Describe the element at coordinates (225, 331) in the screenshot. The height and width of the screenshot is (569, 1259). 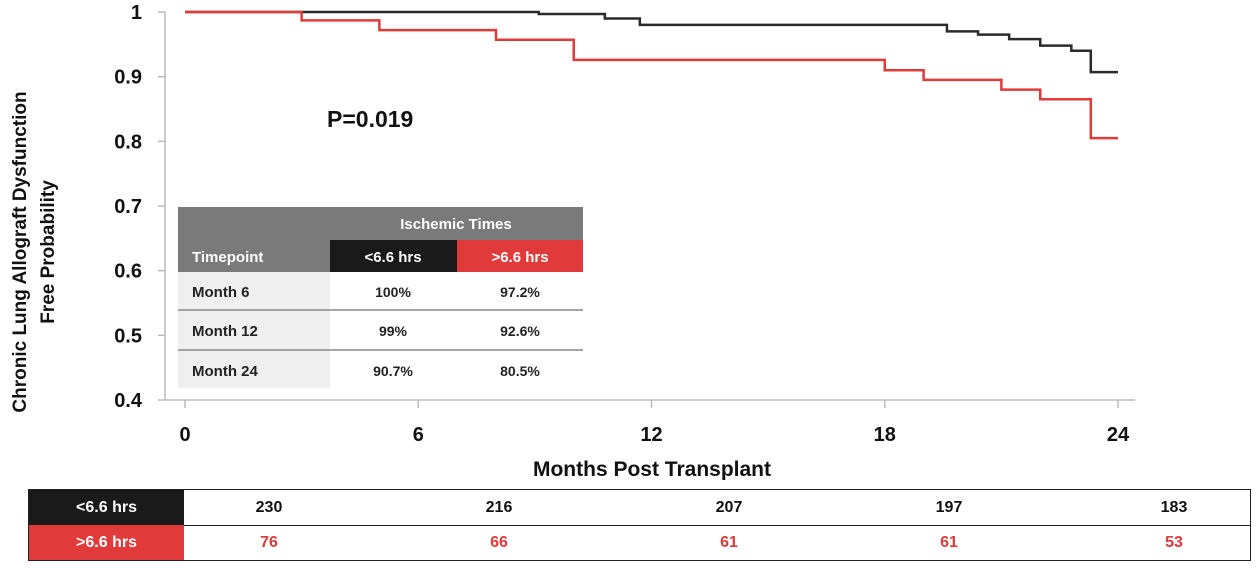
I see `inset-row-label: Month 12` at that location.